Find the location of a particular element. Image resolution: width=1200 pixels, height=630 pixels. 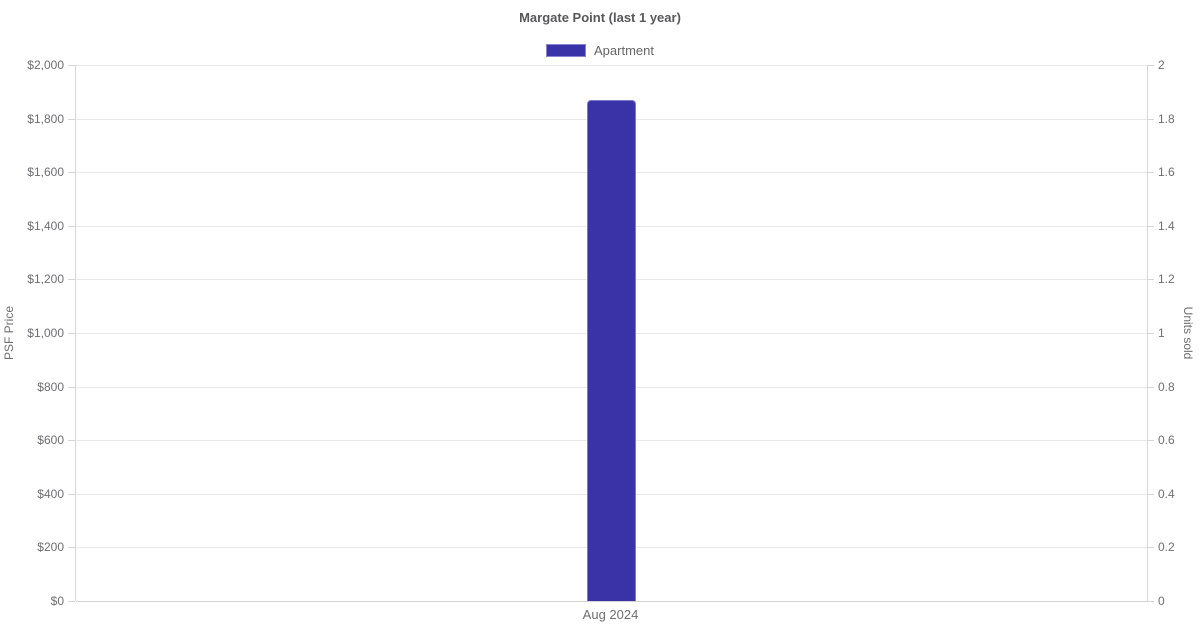

legend-label: Apartment is located at coordinates (624, 50).